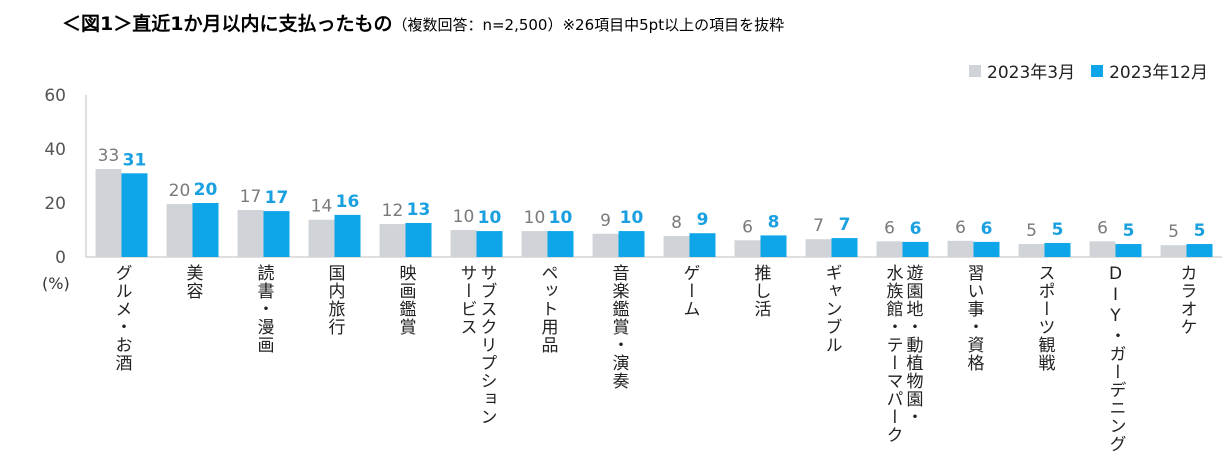  Describe the element at coordinates (122, 318) in the screenshot. I see `category-label-0-0: グルメ・お酒` at that location.